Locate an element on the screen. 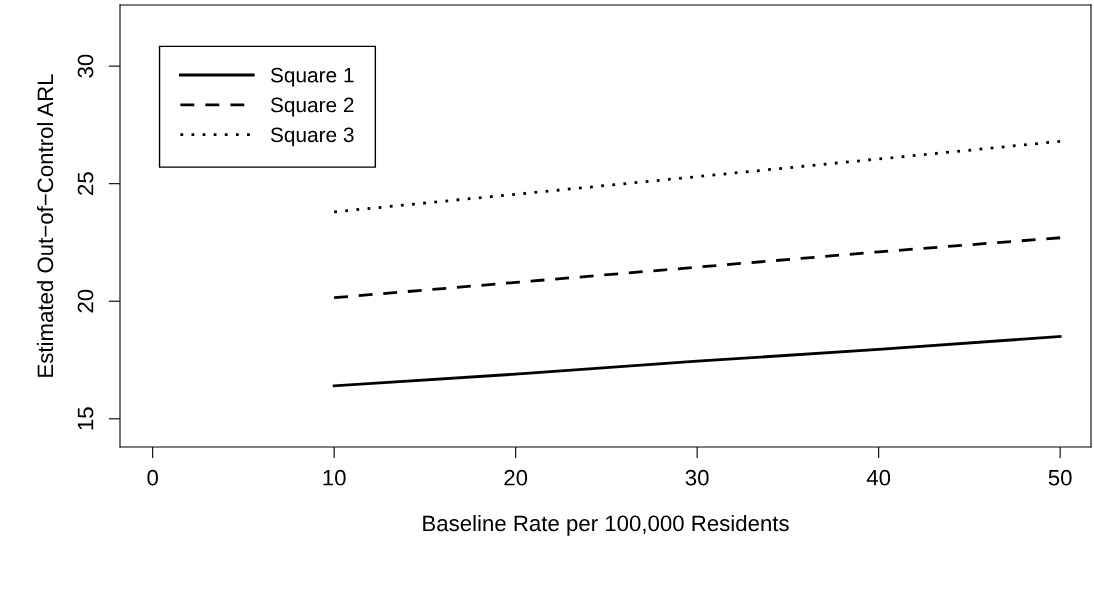  y-tick-label: 30 is located at coordinates (85, 66).